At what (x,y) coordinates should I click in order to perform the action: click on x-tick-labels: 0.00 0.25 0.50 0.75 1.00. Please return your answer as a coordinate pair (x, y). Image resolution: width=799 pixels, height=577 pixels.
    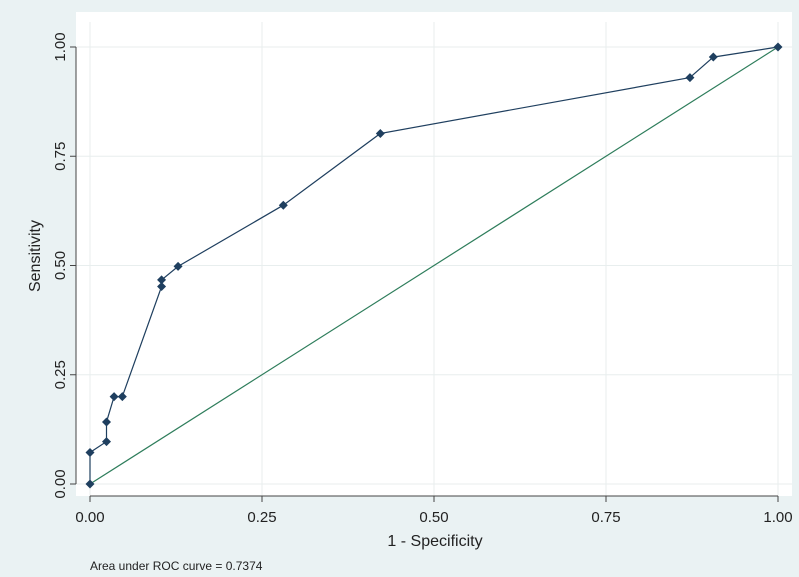
    Looking at the image, I should click on (433, 517).